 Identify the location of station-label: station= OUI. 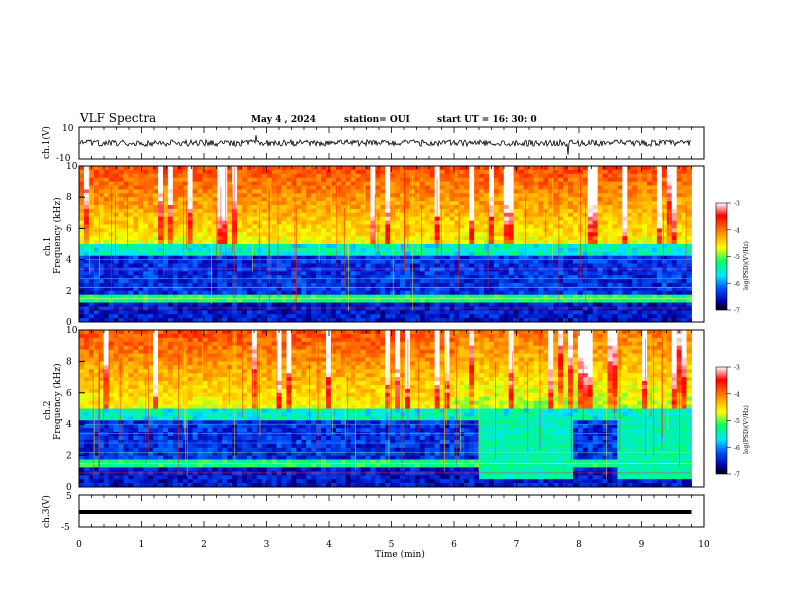
(377, 120).